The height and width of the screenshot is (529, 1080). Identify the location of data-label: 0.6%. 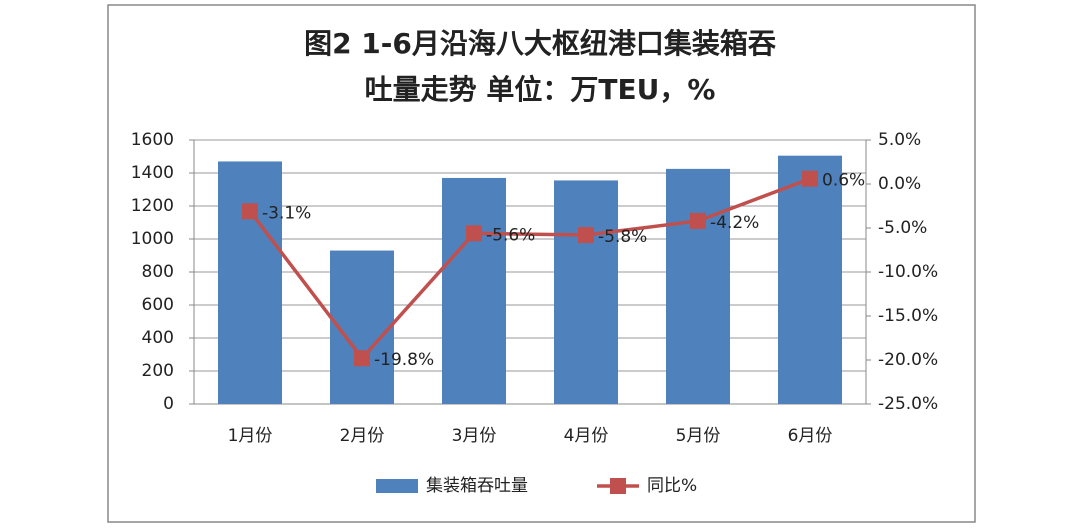
(843, 181).